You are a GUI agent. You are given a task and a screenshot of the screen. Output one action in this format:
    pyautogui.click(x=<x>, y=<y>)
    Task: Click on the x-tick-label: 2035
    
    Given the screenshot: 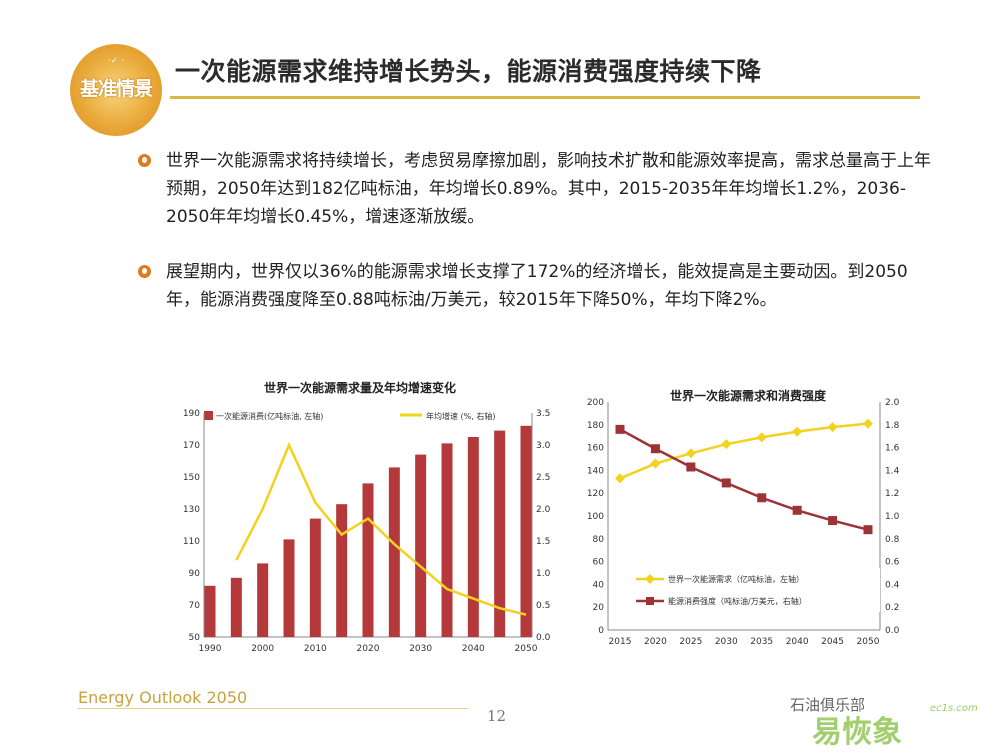 What is the action you would take?
    pyautogui.click(x=761, y=642)
    